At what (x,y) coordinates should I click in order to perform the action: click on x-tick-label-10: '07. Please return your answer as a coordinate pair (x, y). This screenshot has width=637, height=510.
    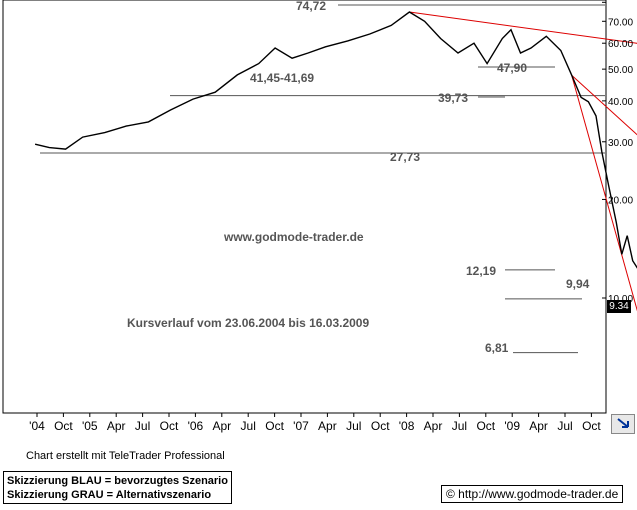
    Looking at the image, I should click on (301, 426).